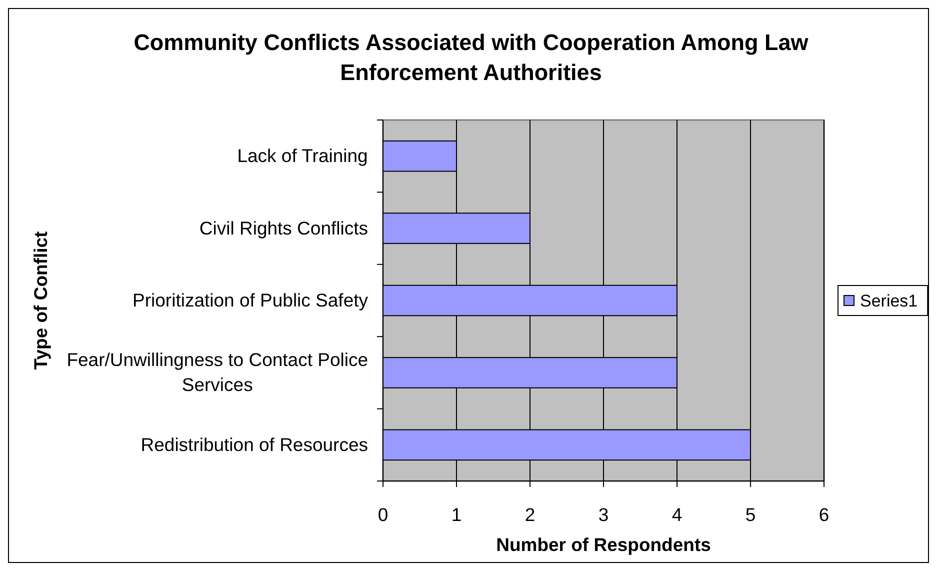 The image size is (937, 571). Describe the element at coordinates (750, 514) in the screenshot. I see `x-tick-label: 5` at that location.